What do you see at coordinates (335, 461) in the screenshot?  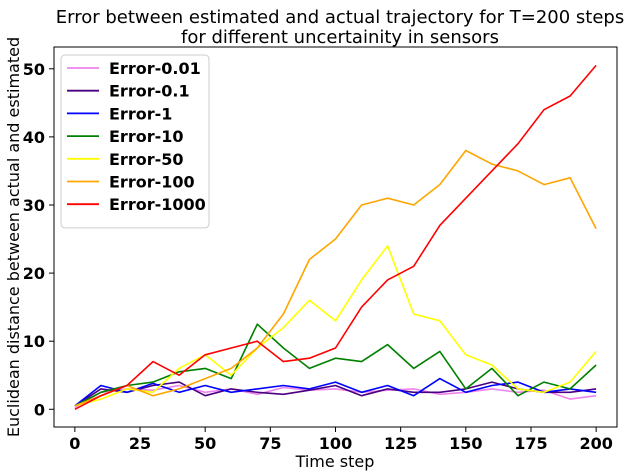 I see `x-axis-label: Time step` at bounding box center [335, 461].